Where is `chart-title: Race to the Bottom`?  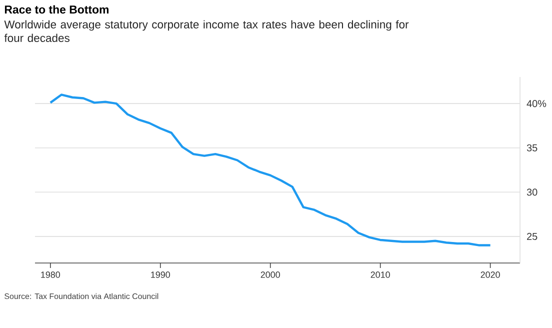 chart-title: Race to the Bottom is located at coordinates (56, 9).